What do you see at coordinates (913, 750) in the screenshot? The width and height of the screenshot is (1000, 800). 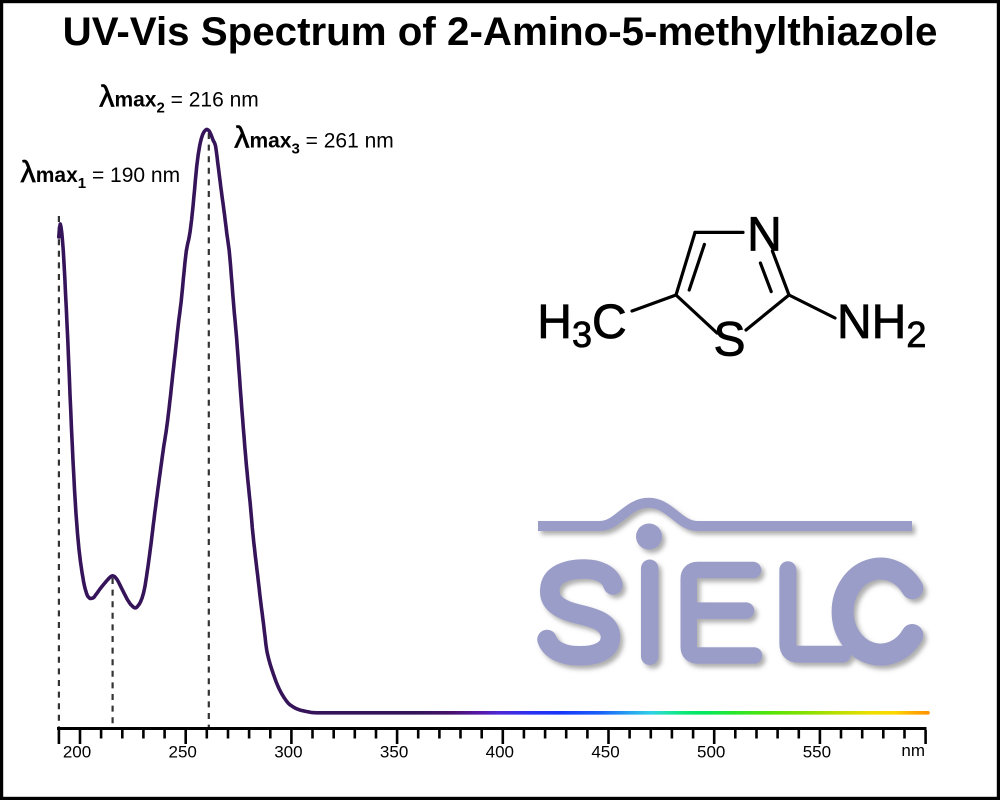 I see `svg-text: nm` at bounding box center [913, 750].